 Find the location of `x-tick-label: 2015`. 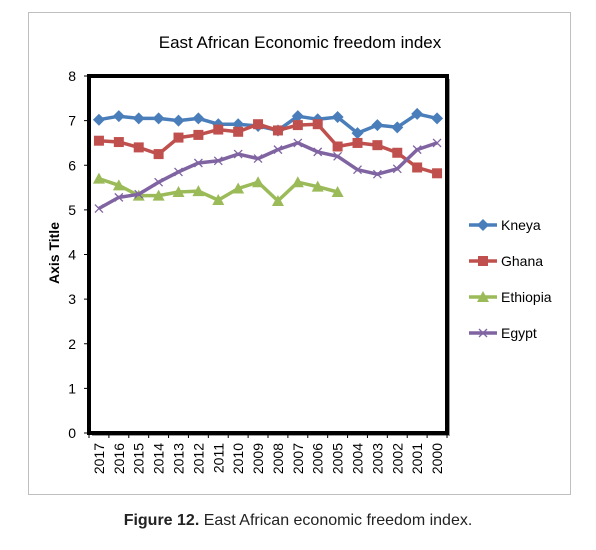

x-tick-label: 2015 is located at coordinates (139, 458).